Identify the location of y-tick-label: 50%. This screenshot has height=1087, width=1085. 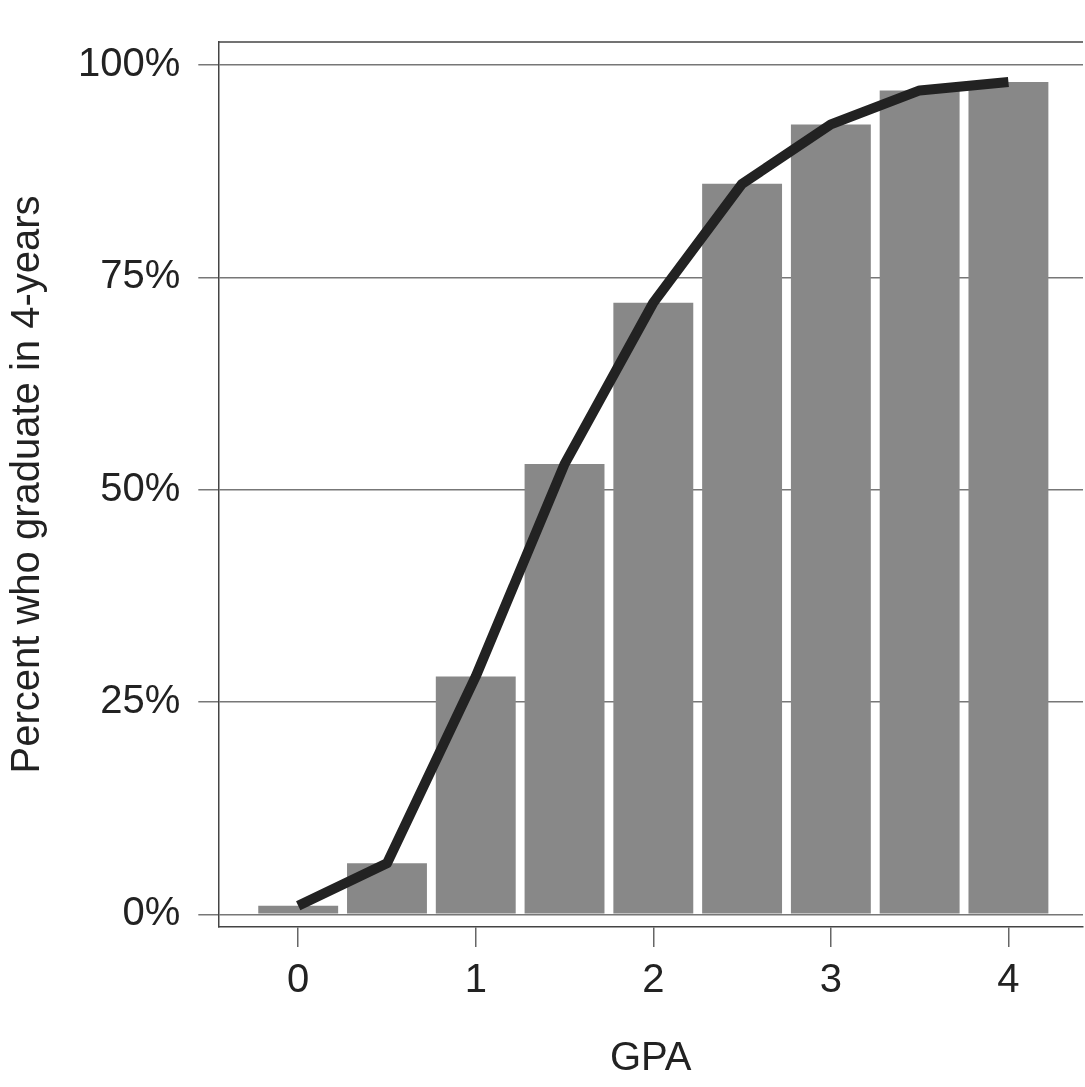
(140, 486).